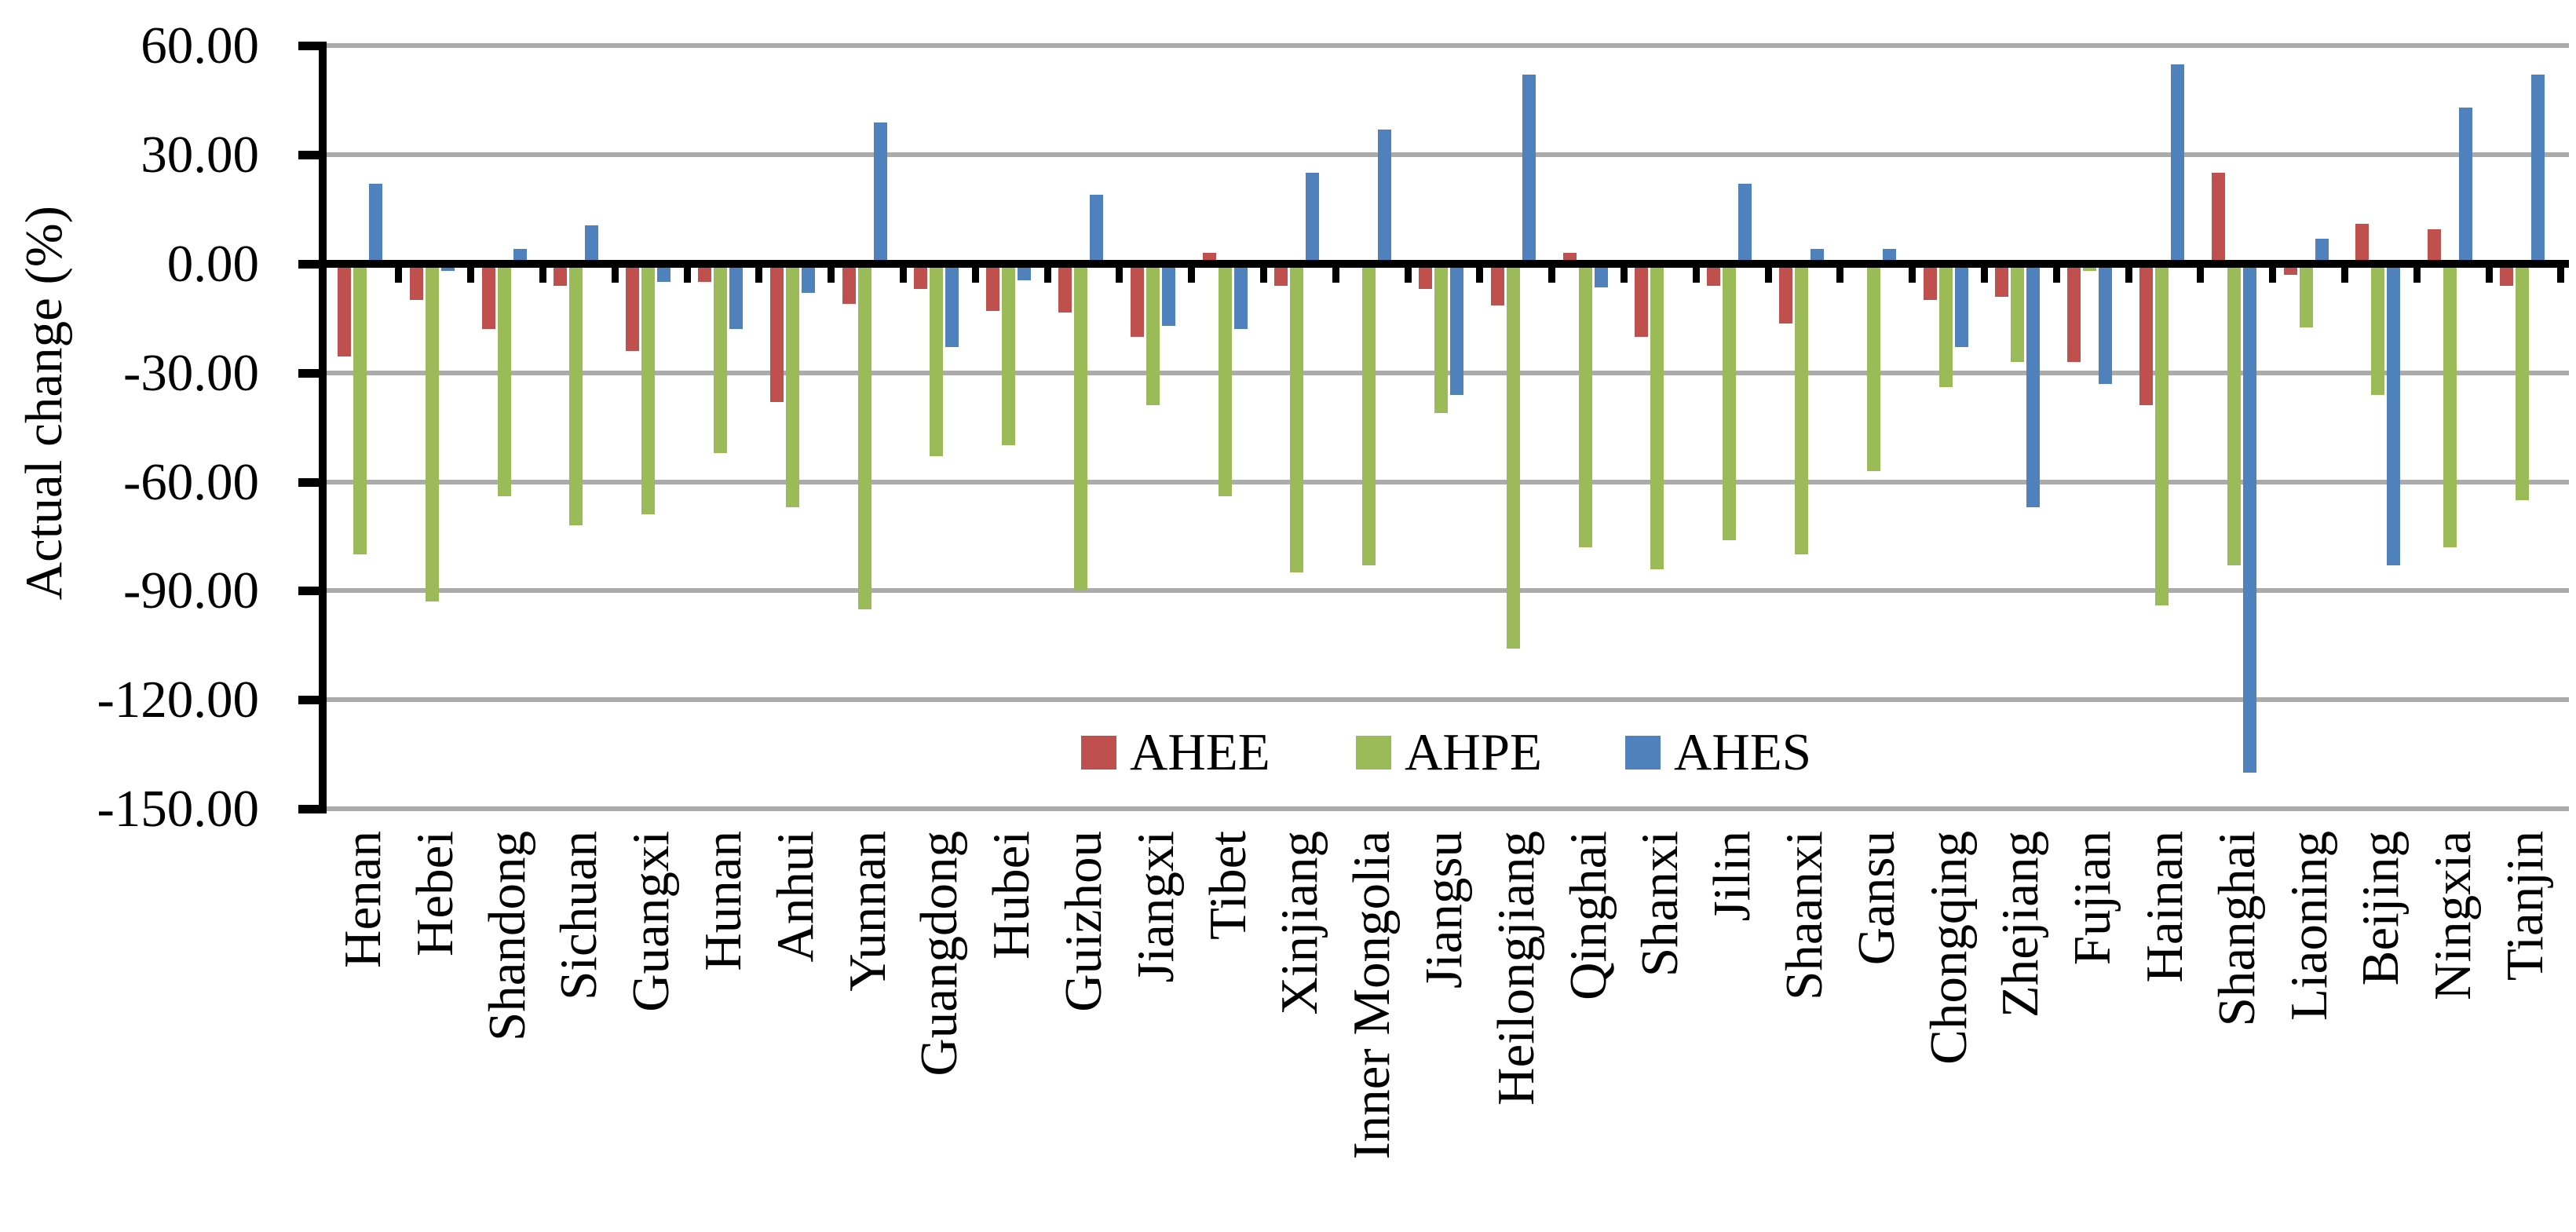 The width and height of the screenshot is (2576, 1232). Describe the element at coordinates (794, 897) in the screenshot. I see `x-category-label-anhui: Anhui` at that location.